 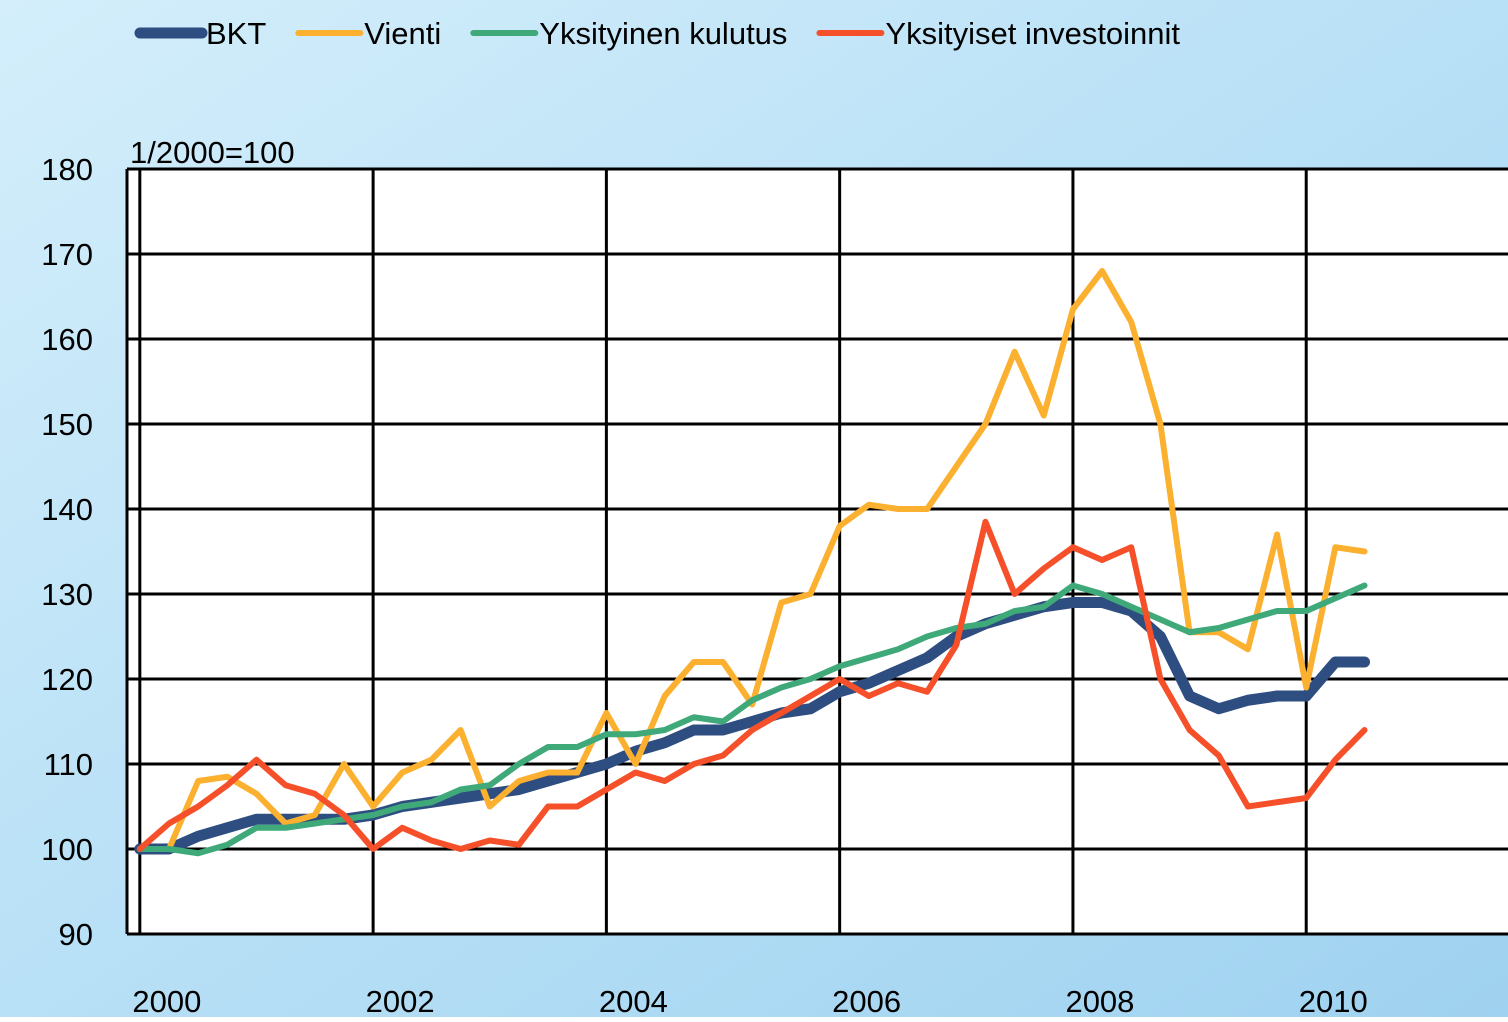 I want to click on x-tick-label: 2006, so click(x=866, y=1000).